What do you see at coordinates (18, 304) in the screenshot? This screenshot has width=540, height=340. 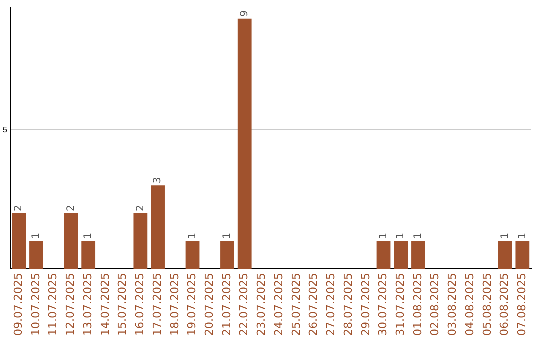 I see `x-tick-label: 09.07.2025` at bounding box center [18, 304].